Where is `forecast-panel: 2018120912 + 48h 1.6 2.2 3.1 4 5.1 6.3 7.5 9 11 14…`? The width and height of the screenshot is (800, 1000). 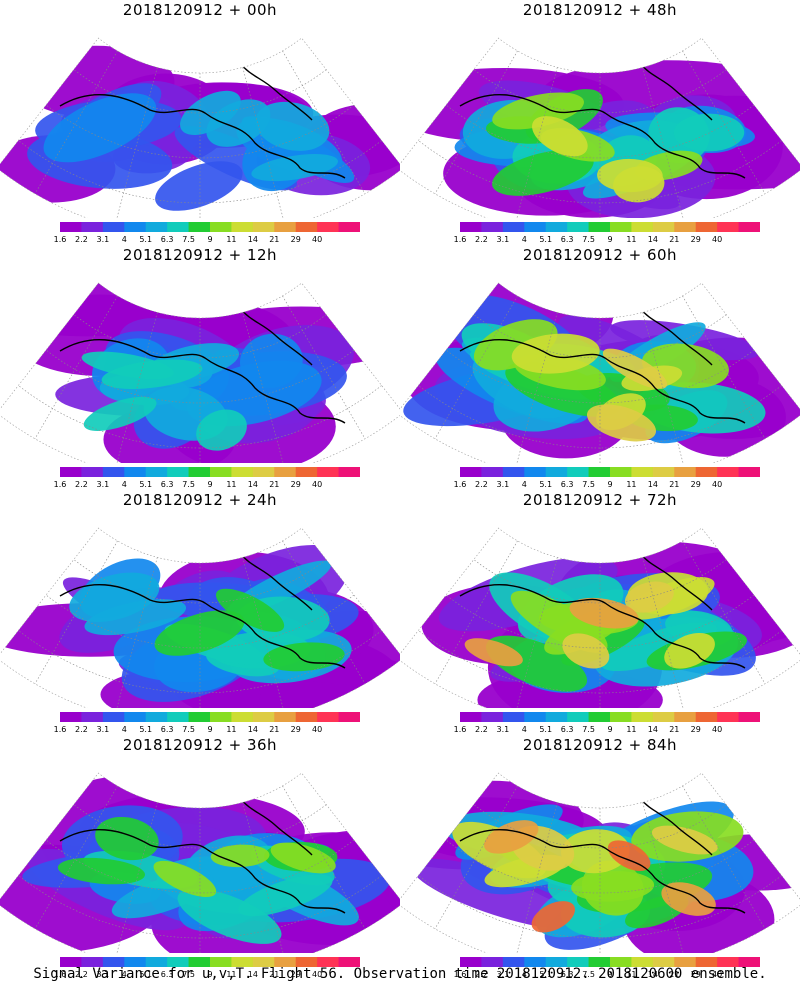
forecast-panel: 2018120912 + 48h 1.6 2.2 3.1 4 5.1 6.3 7.5 9 11 14… is located at coordinates (600, 122).